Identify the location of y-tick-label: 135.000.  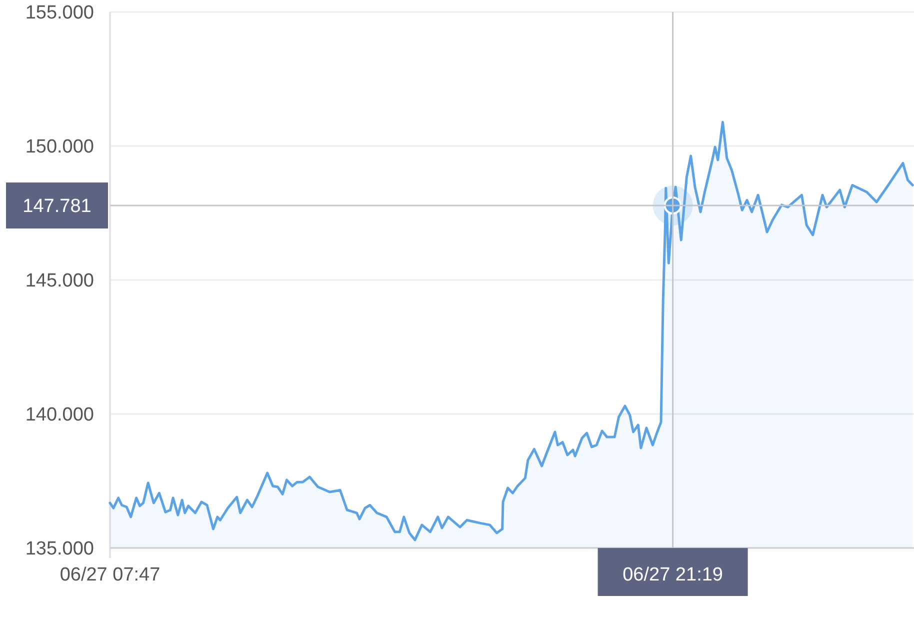
(59, 549).